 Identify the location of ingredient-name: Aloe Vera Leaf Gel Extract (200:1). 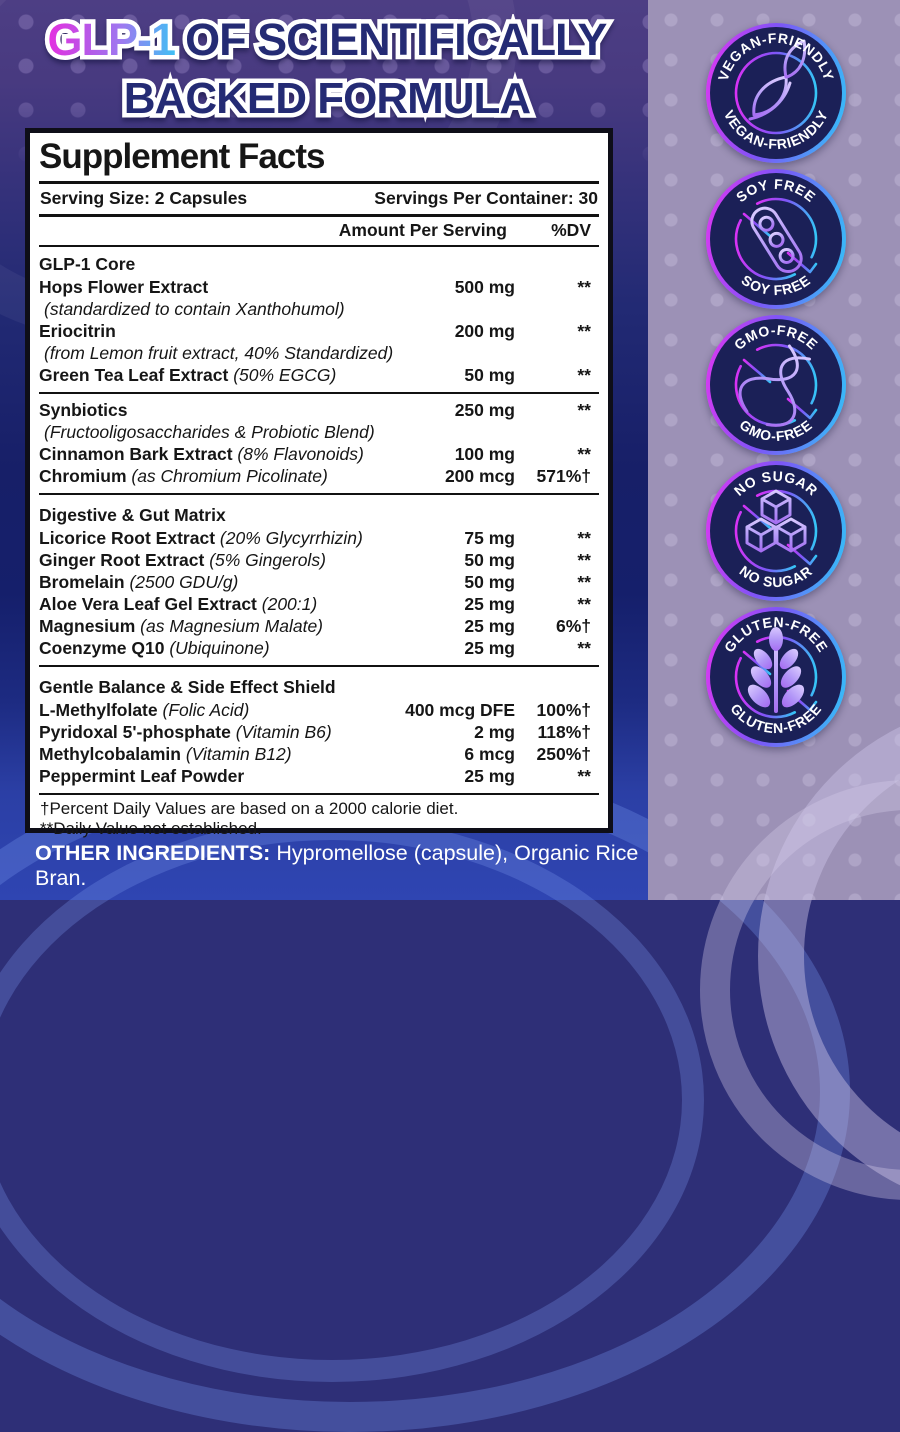
(178, 604).